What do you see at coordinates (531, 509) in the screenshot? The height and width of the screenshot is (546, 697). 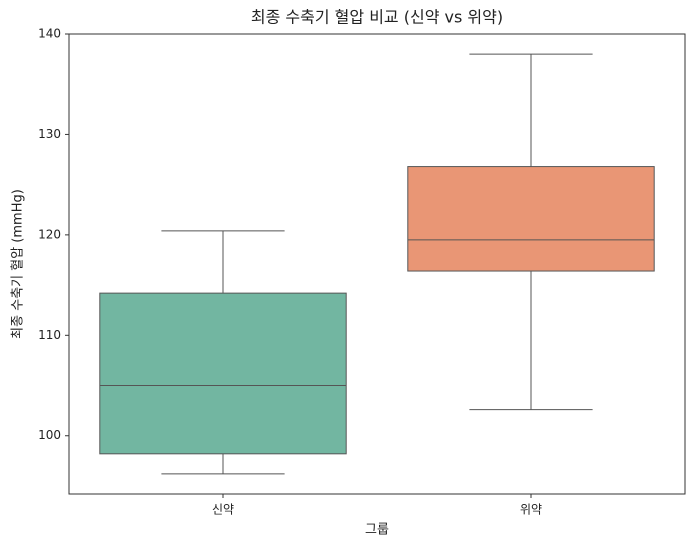 I see `x-tick-label: 위약` at bounding box center [531, 509].